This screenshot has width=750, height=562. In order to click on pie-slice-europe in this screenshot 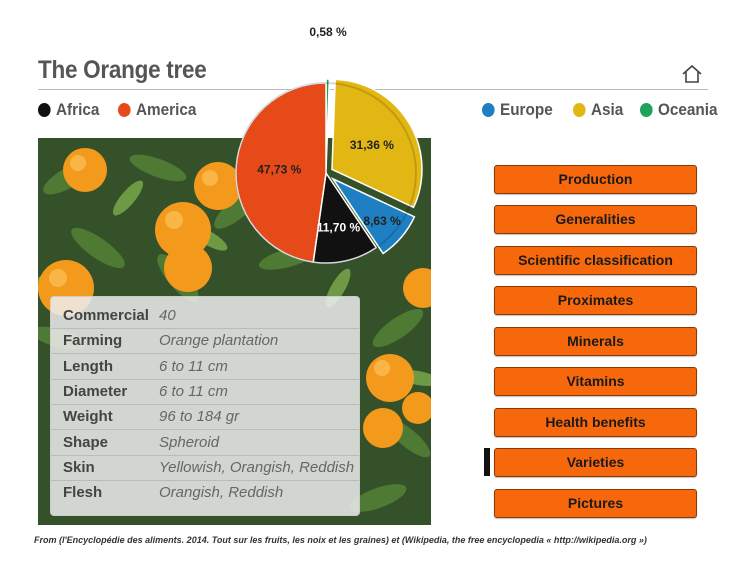, I will do `click(373, 216)`.